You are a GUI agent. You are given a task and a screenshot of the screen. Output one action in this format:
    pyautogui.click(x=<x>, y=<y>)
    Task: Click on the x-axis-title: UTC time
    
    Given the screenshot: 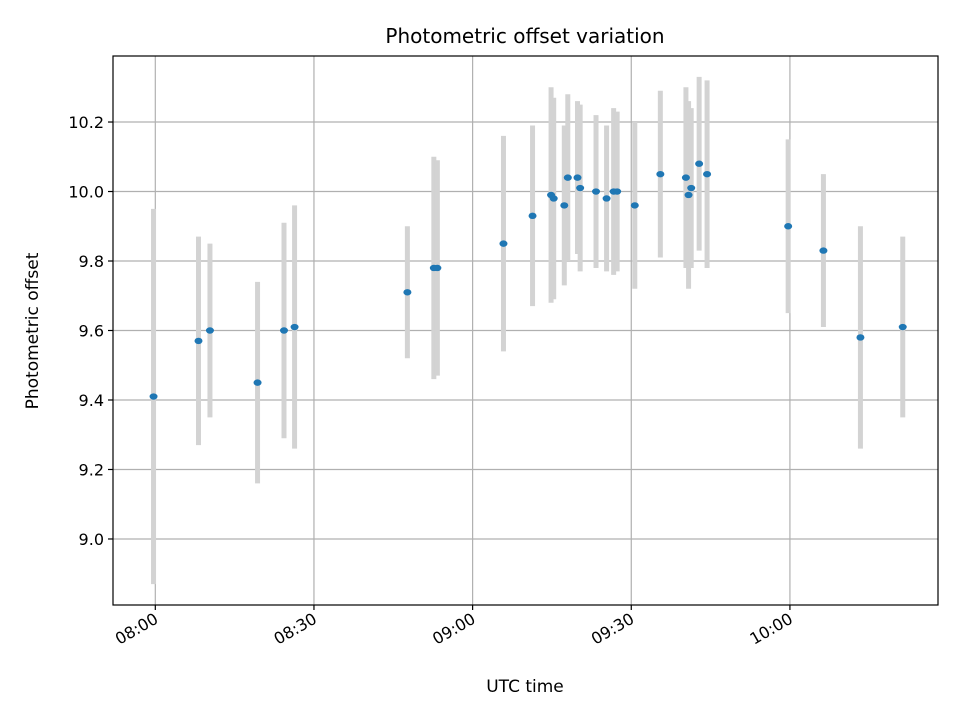 What is the action you would take?
    pyautogui.click(x=525, y=687)
    